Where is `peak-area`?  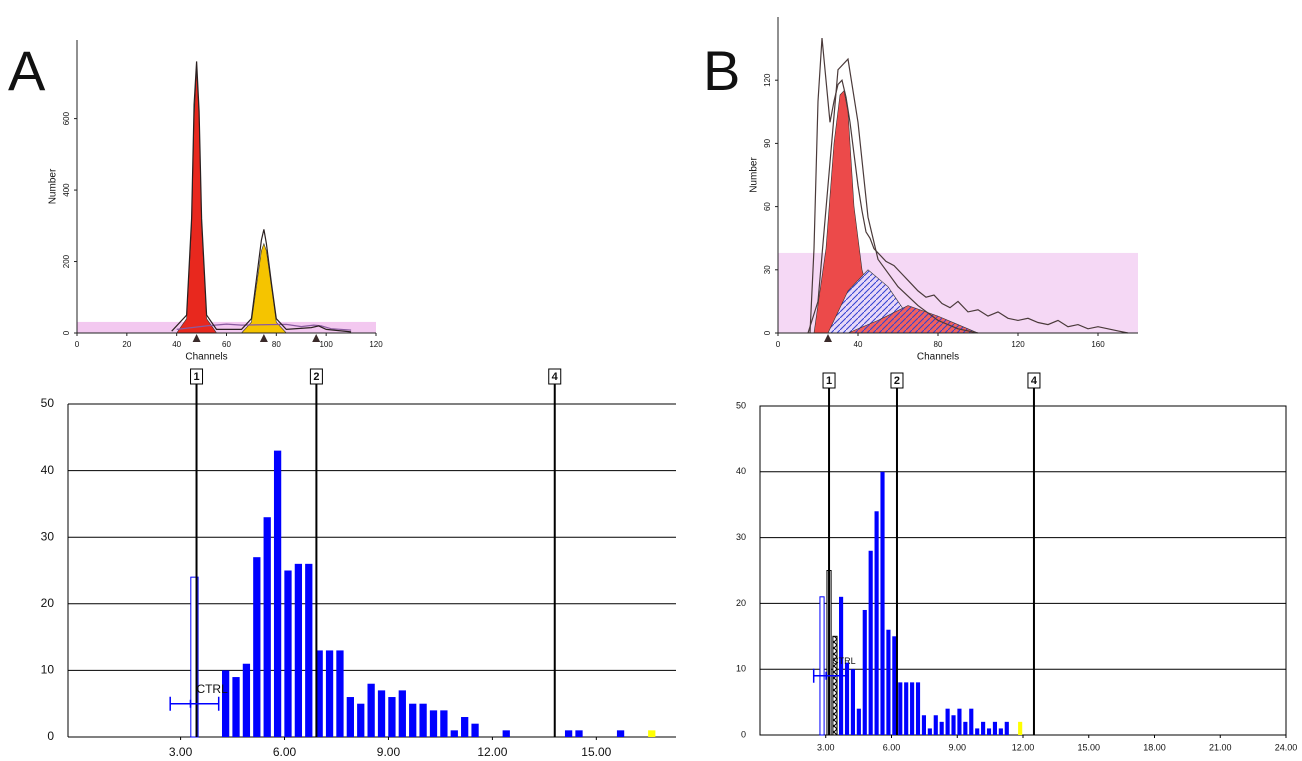
peak-area is located at coordinates (263, 288).